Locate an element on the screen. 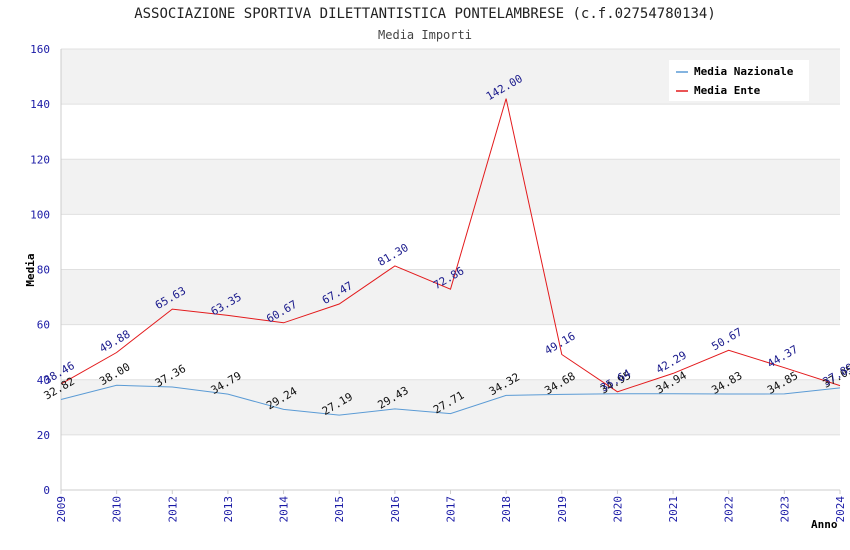  y-tick-20: 20 is located at coordinates (43, 435).